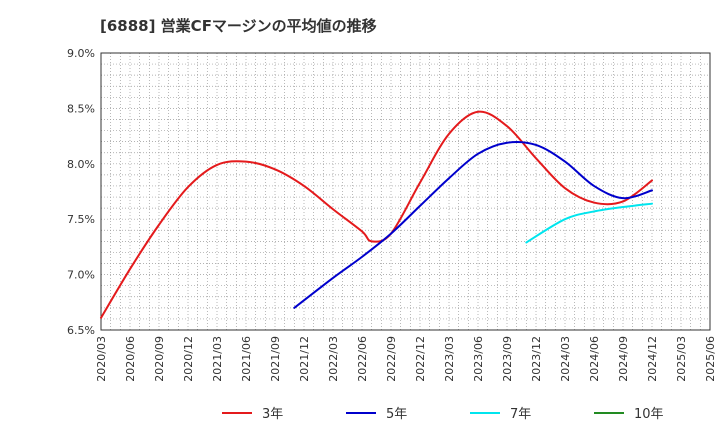 This screenshot has width=720, height=440. Describe the element at coordinates (81, 53) in the screenshot. I see `y-tick-label: 9.0%` at that location.